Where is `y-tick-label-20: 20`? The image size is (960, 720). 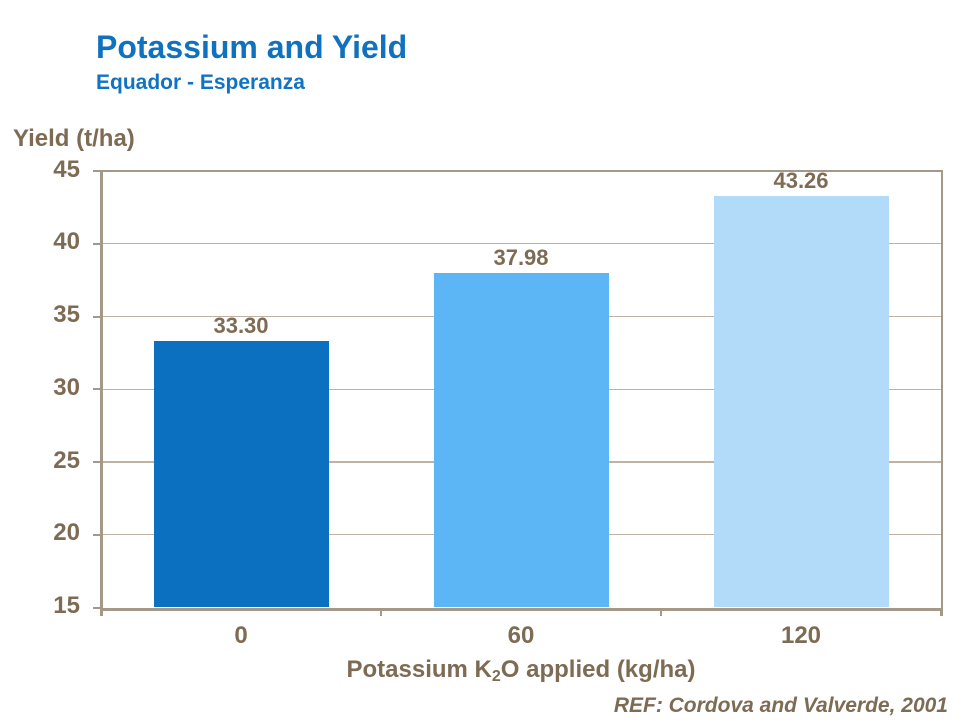
y-tick-label-20: 20 is located at coordinates (66, 533).